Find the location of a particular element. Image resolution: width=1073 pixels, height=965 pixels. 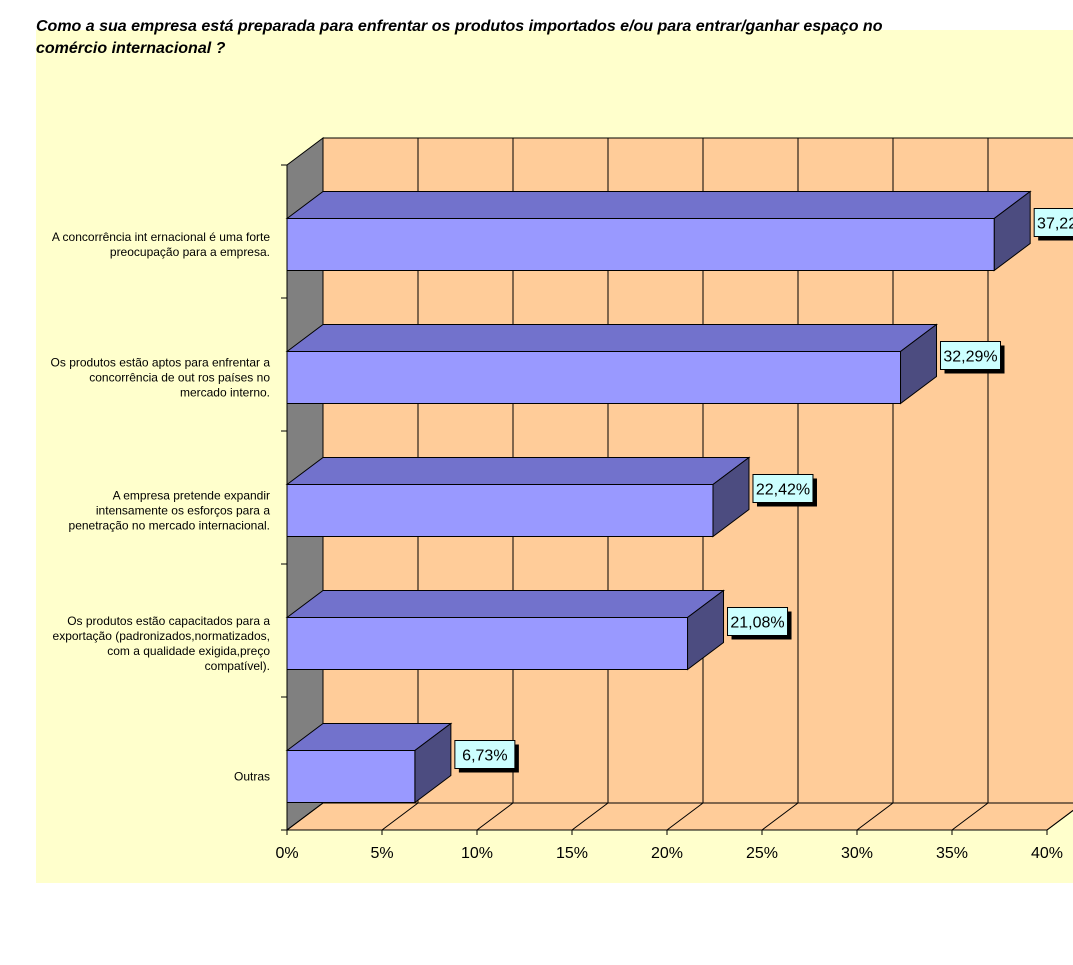

x-tick-label: 5% is located at coordinates (381, 853).